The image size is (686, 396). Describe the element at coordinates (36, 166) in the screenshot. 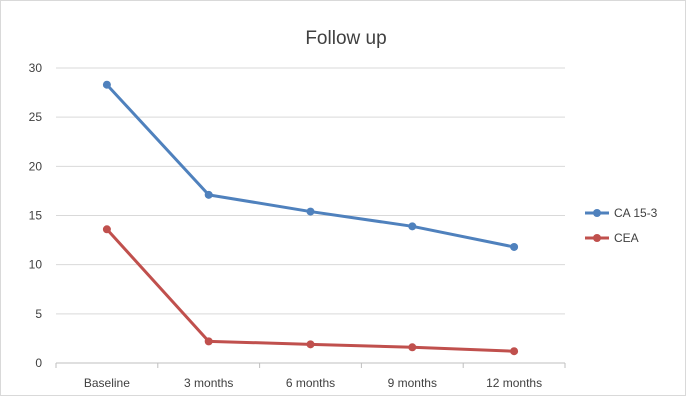

I see `y-tick-label: 20` at that location.